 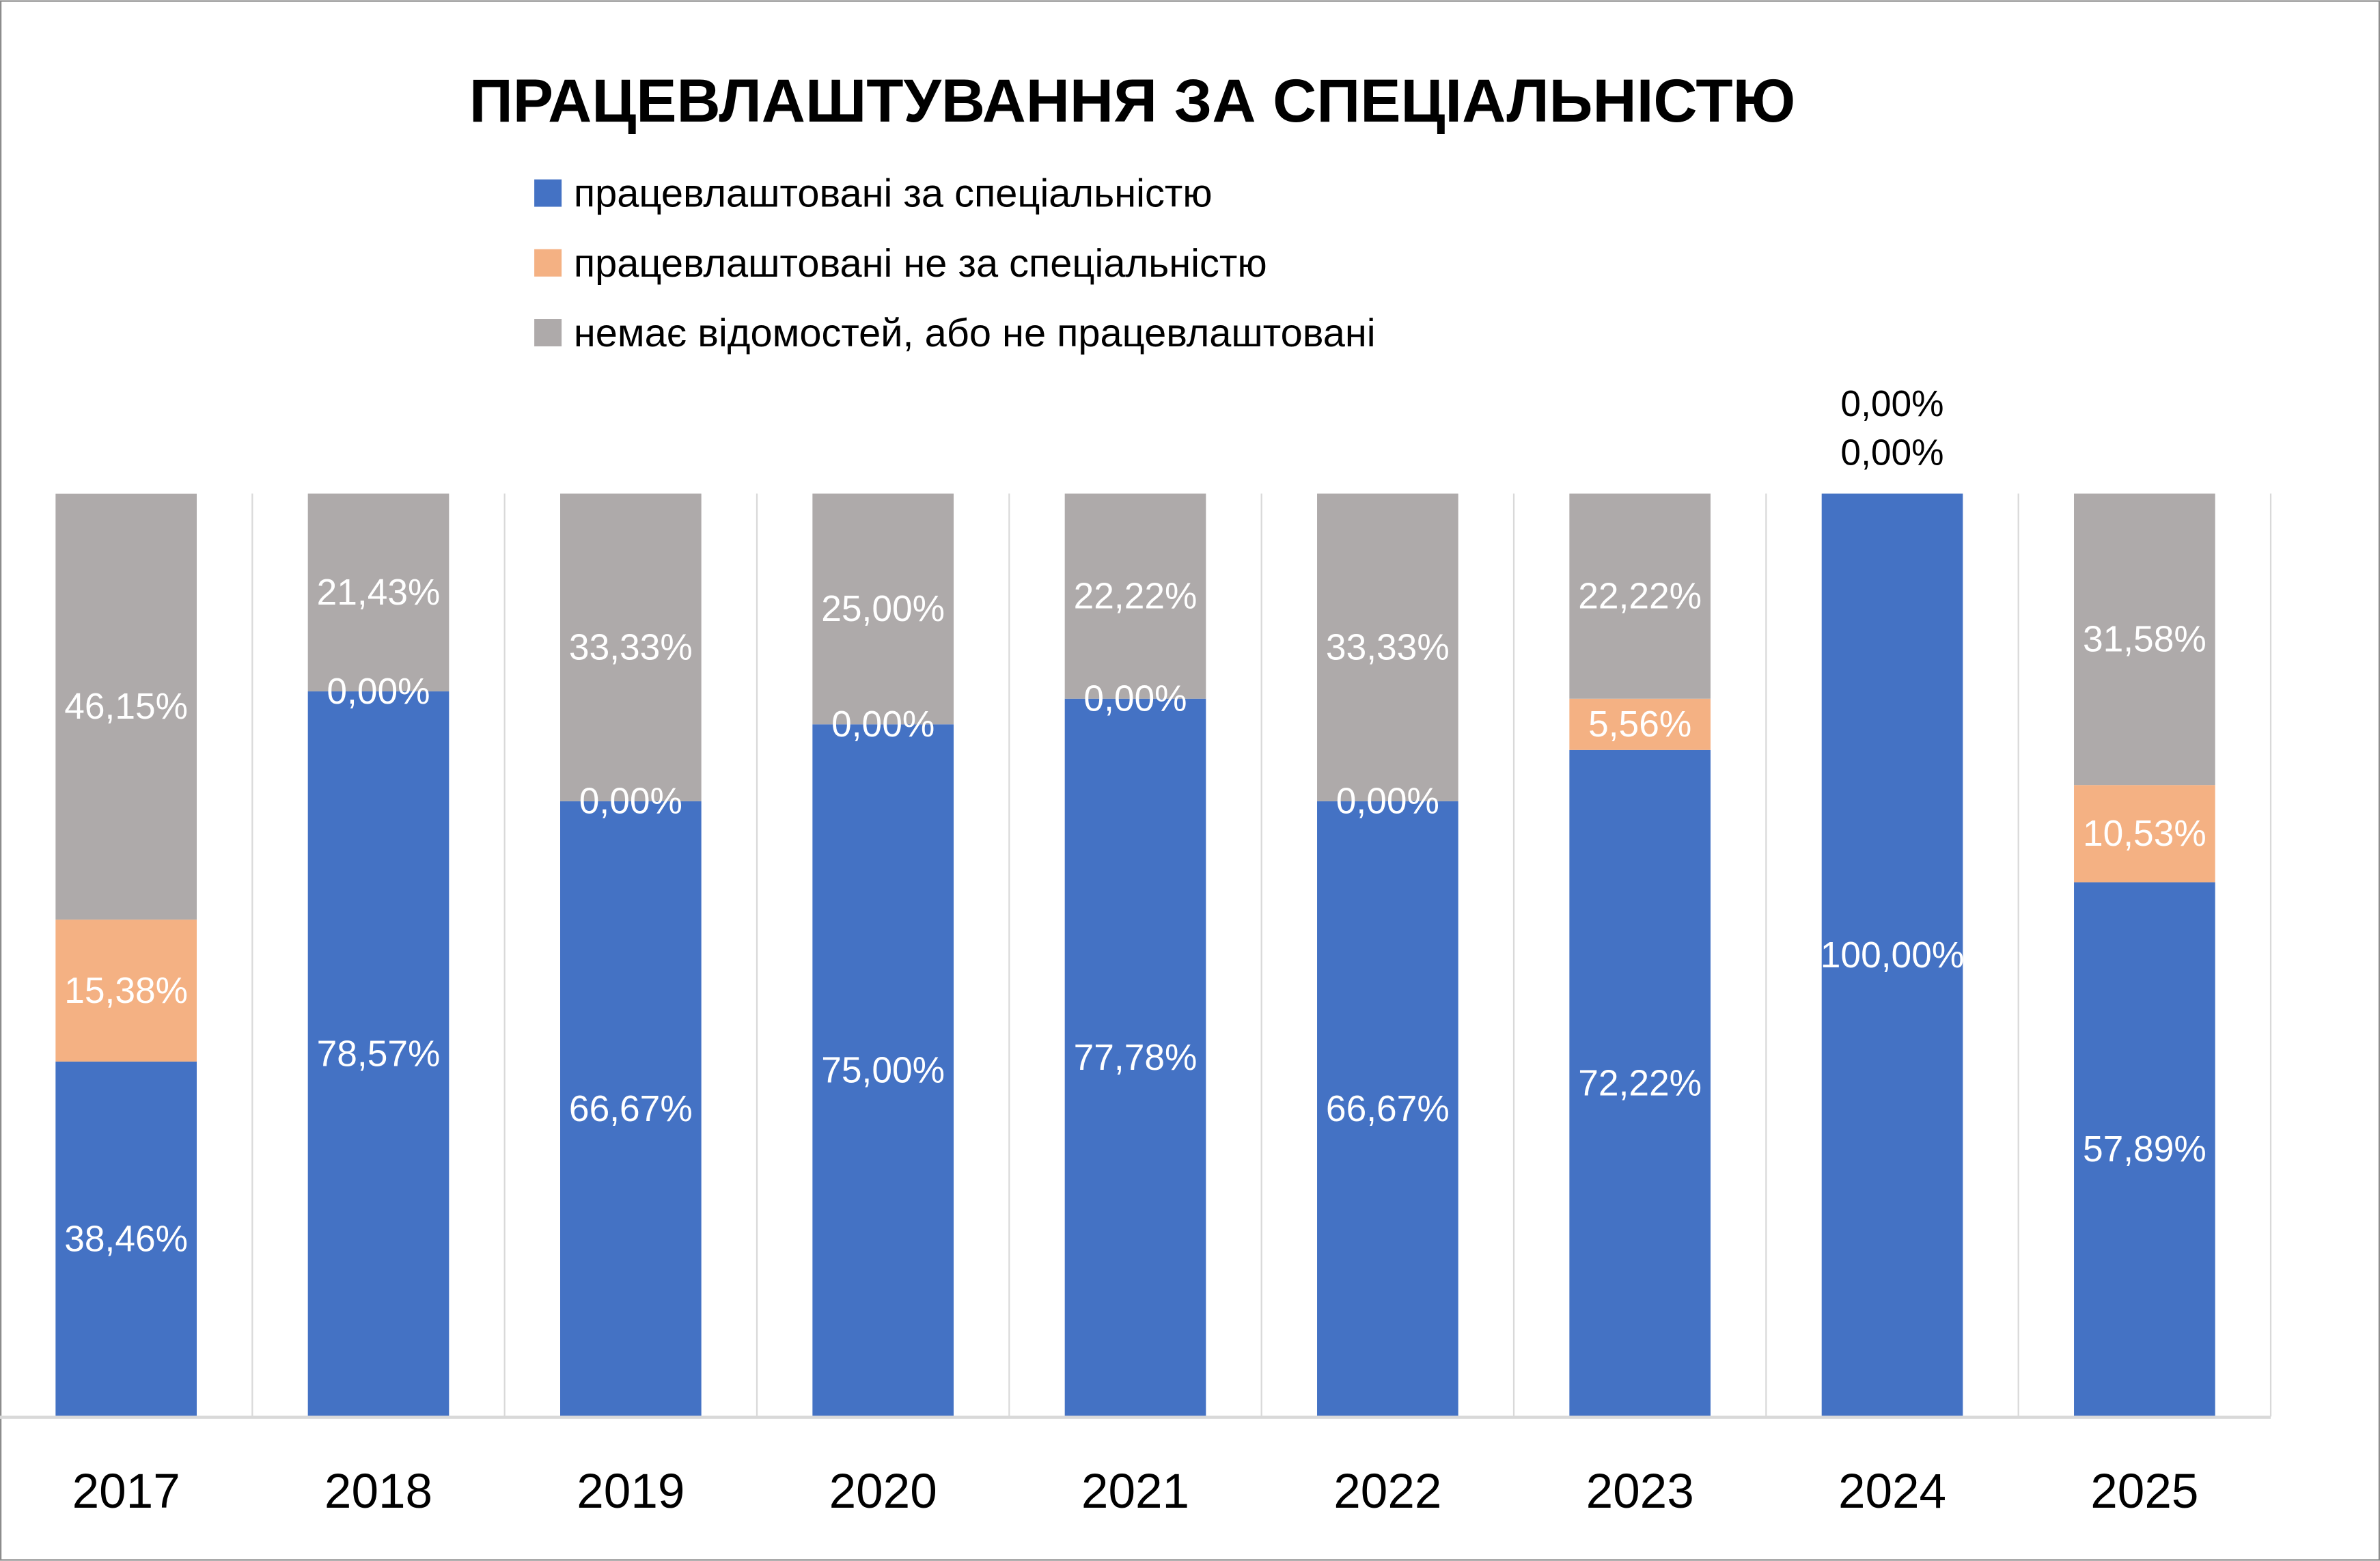 I want to click on data-label: 31,58%, so click(x=2144, y=640).